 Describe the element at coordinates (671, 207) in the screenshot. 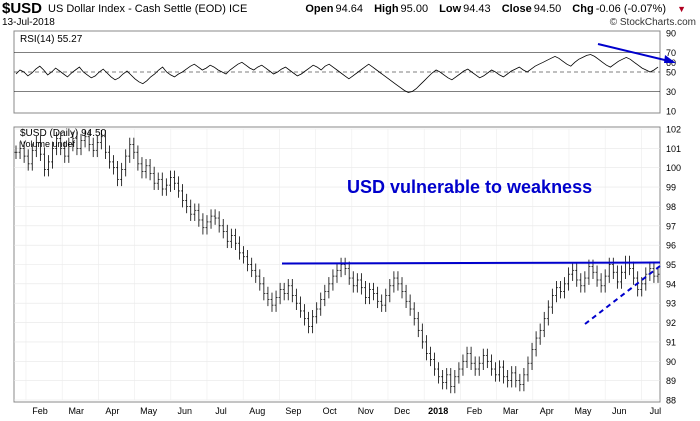

I see `price-tick-label: 98` at that location.